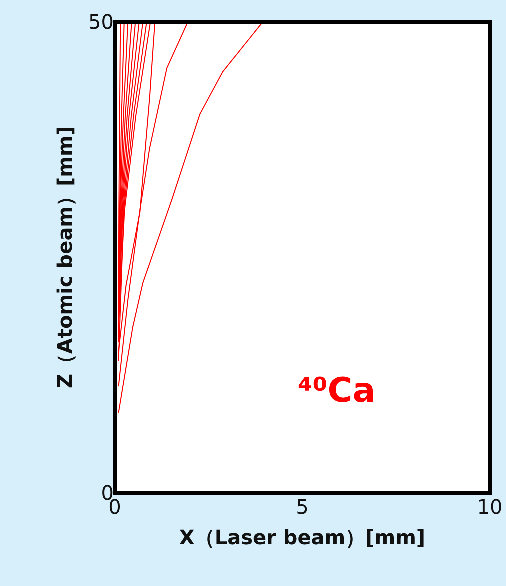 This screenshot has height=586, width=506. What do you see at coordinates (302, 507) in the screenshot?
I see `x-tick-label: 5` at bounding box center [302, 507].